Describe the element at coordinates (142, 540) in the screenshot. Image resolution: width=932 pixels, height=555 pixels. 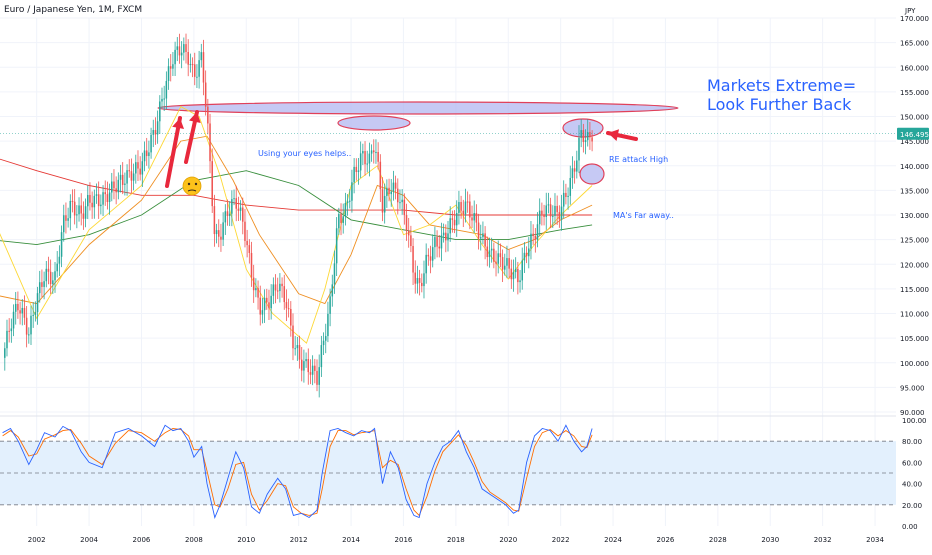
I see `time-tick-label: 2006` at that location.